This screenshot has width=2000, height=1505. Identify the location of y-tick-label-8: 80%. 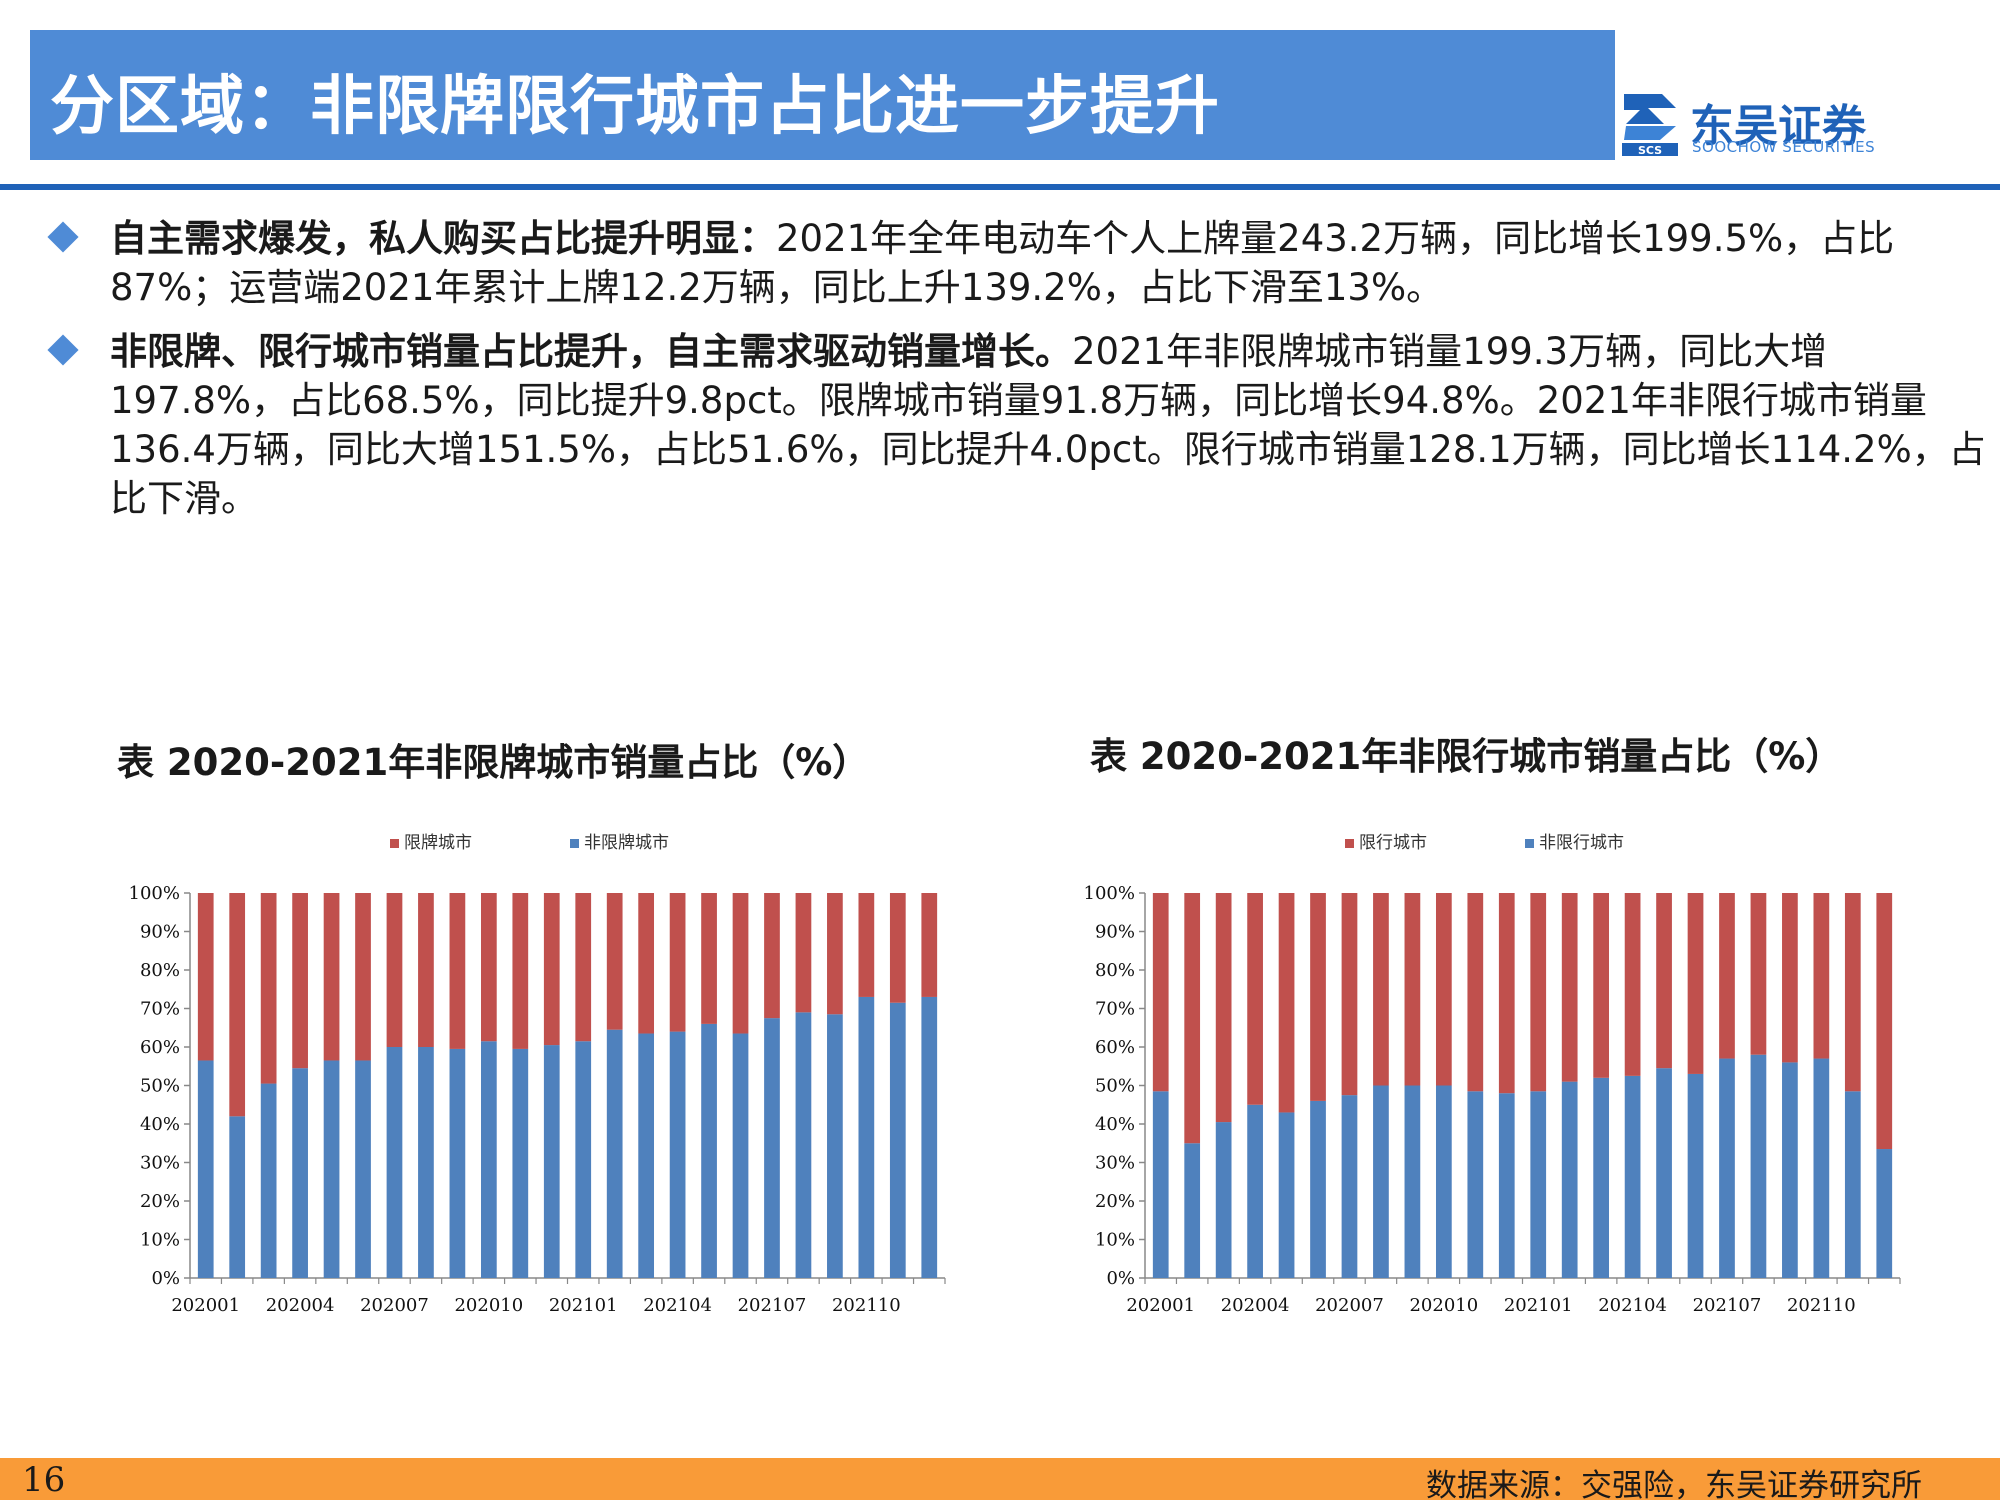
(1115, 970).